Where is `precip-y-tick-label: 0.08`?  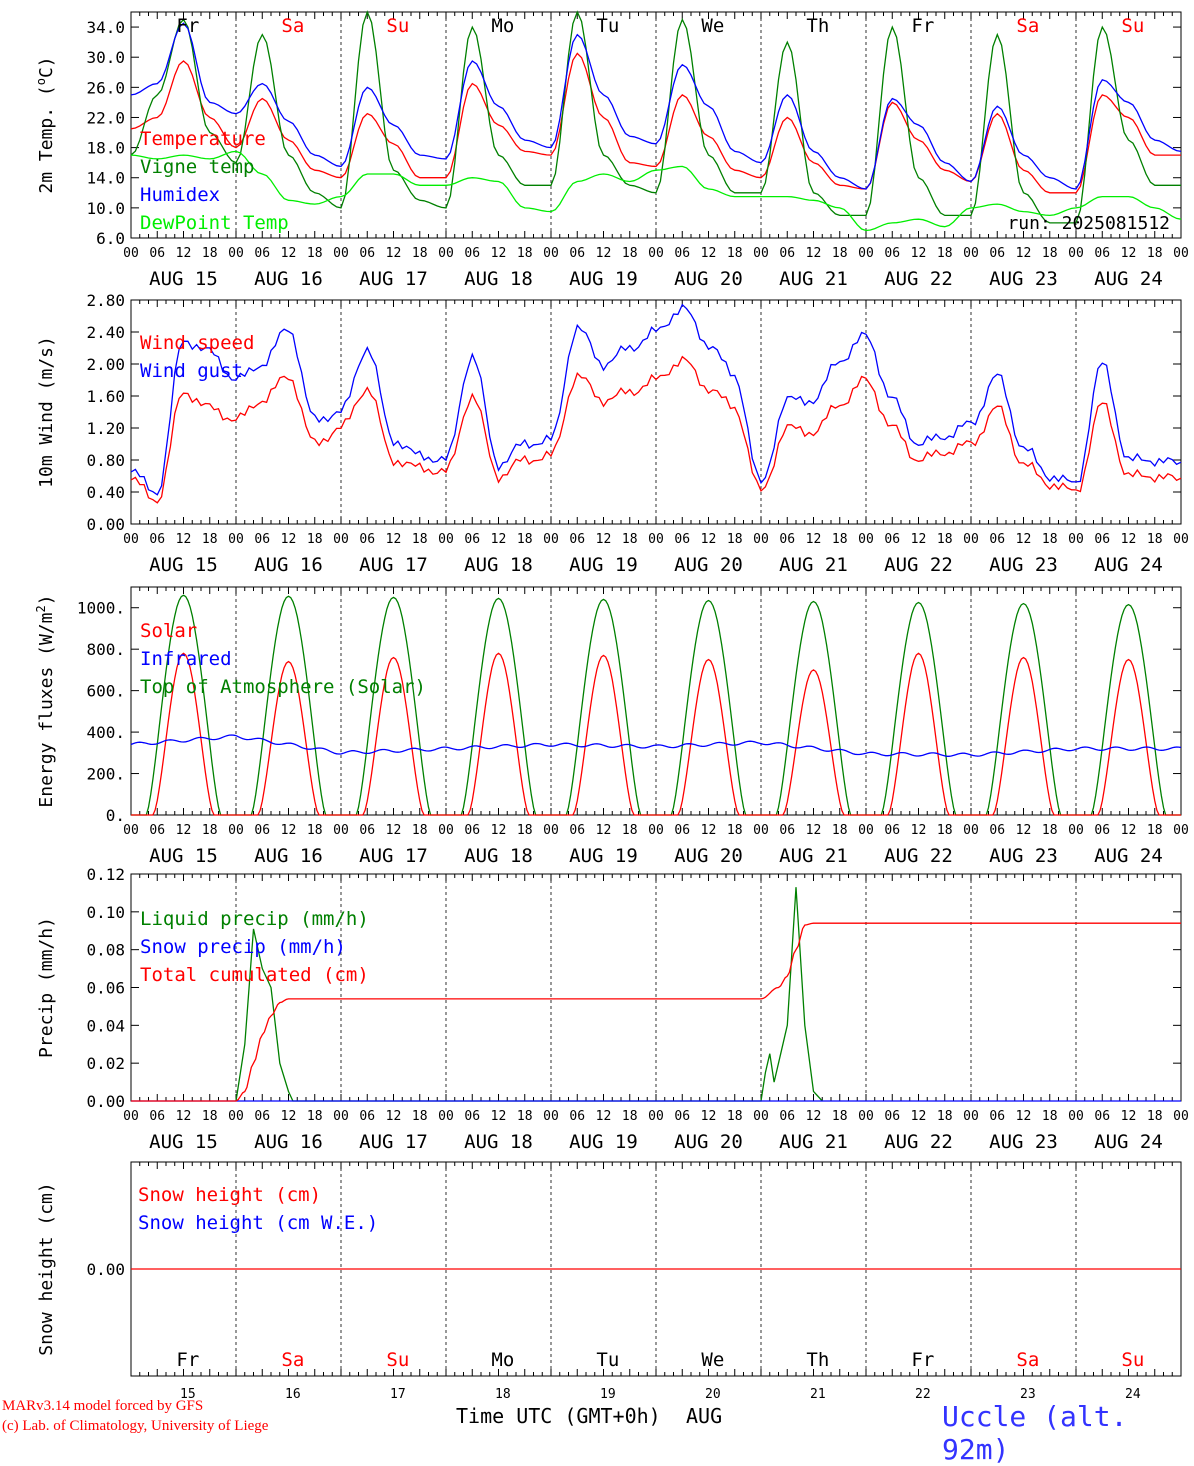
precip-y-tick-label: 0.08 is located at coordinates (105, 950).